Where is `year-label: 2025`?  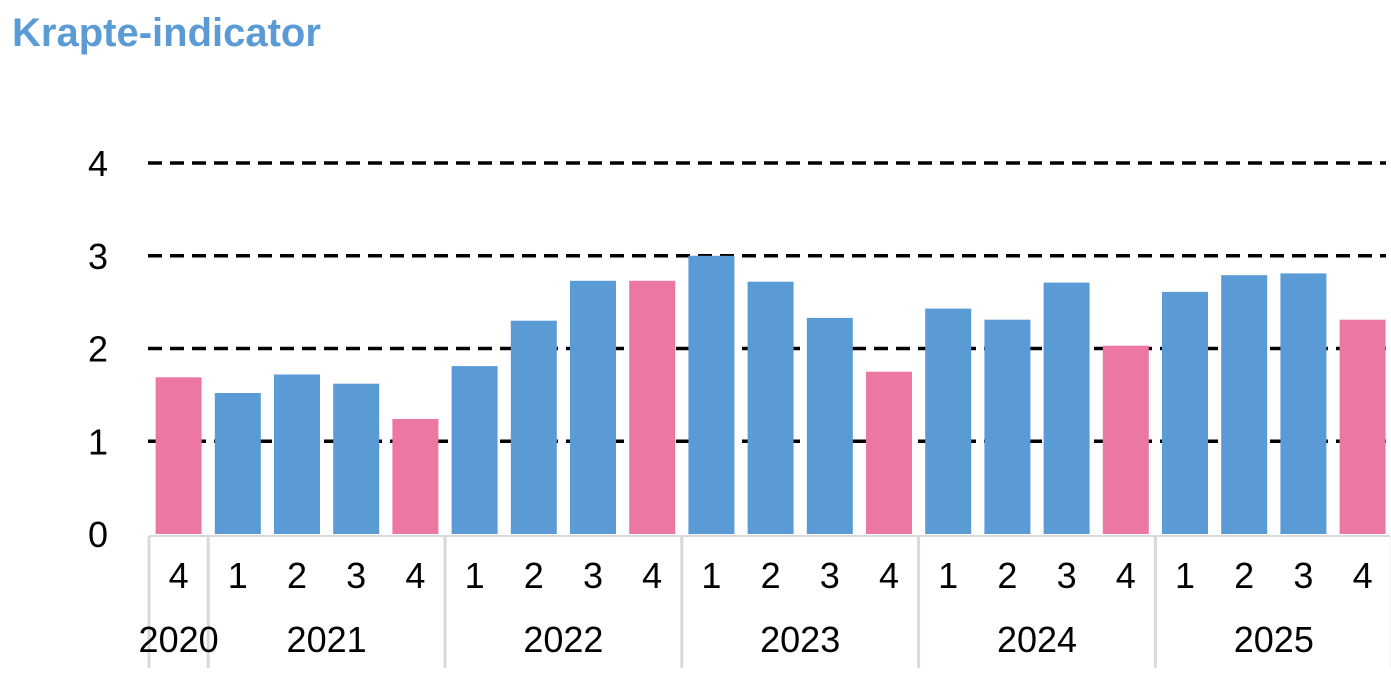 year-label: 2025 is located at coordinates (1274, 639).